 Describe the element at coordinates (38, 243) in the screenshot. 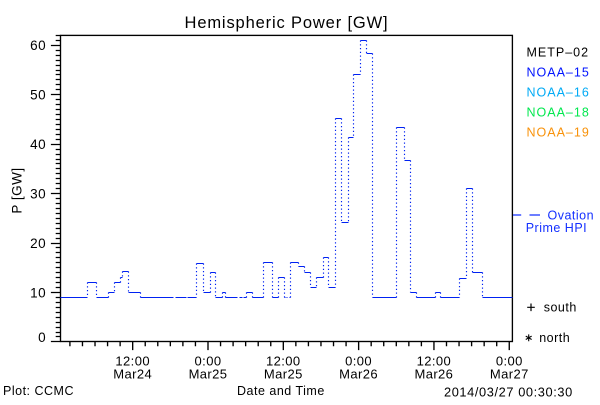

I see `svg-text: 20` at that location.